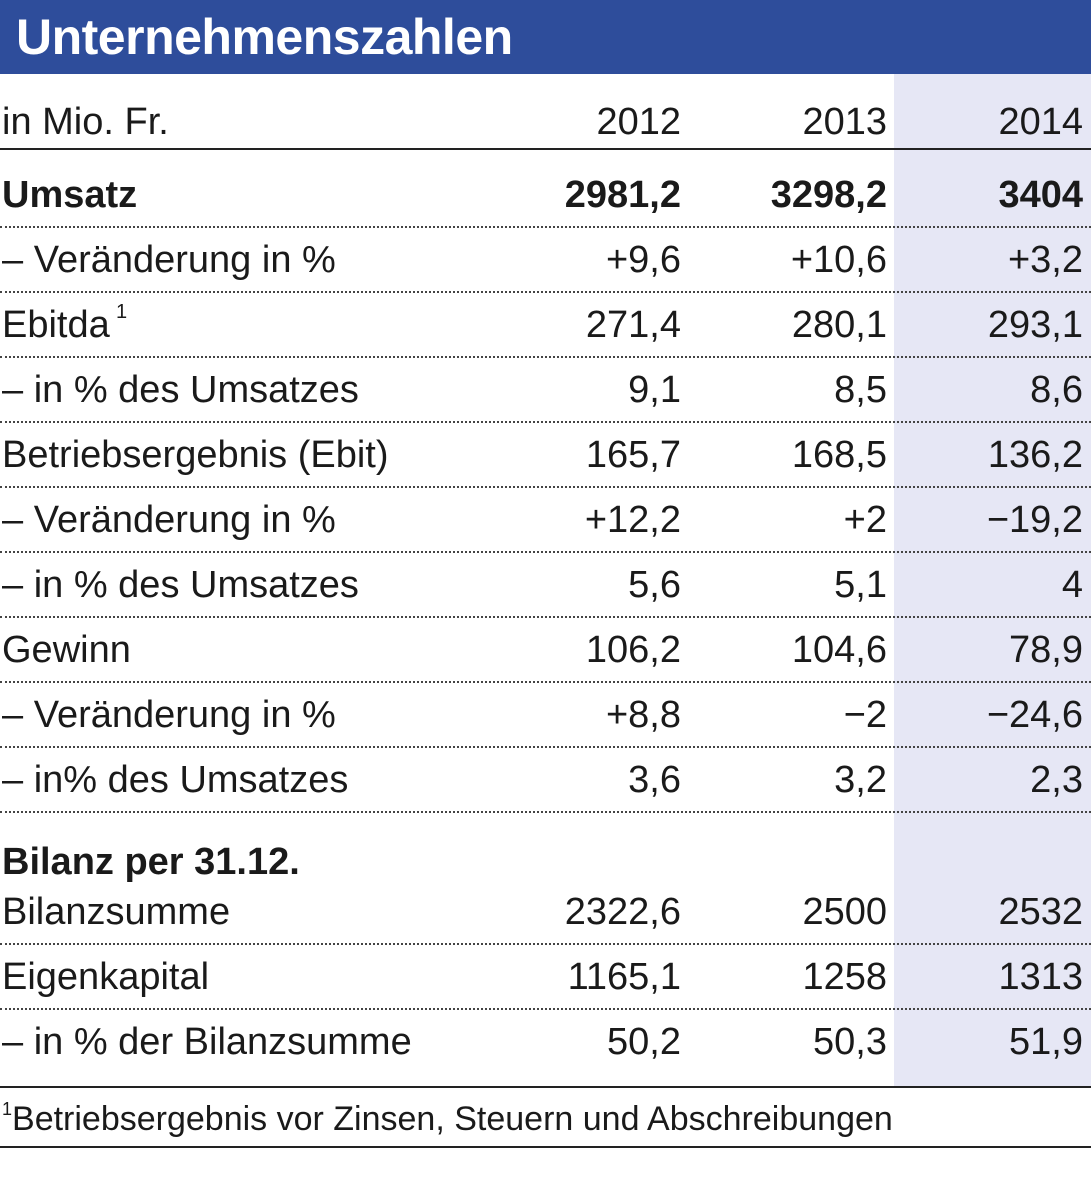 Image resolution: width=1091 pixels, height=1182 pixels. What do you see at coordinates (1034, 520) in the screenshot?
I see `cell-2014: −19,2` at bounding box center [1034, 520].